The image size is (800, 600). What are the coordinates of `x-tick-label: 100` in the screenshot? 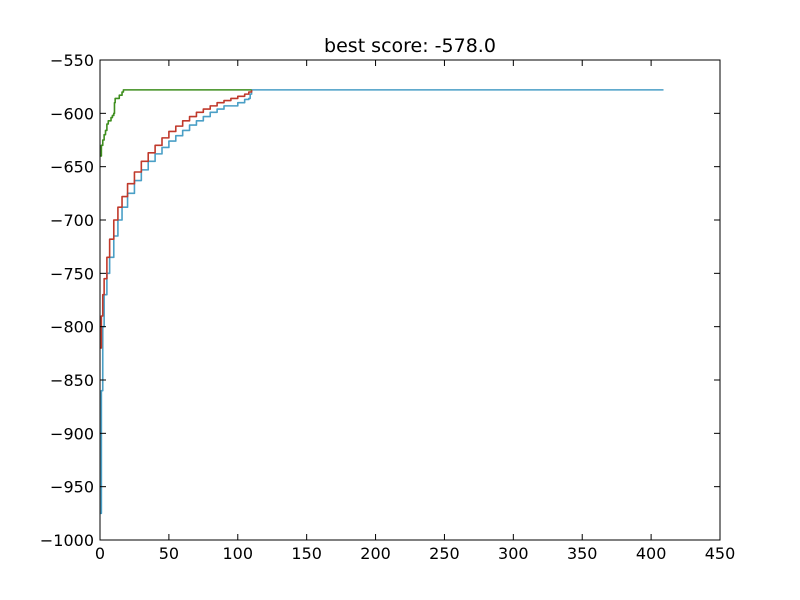 It's located at (238, 553).